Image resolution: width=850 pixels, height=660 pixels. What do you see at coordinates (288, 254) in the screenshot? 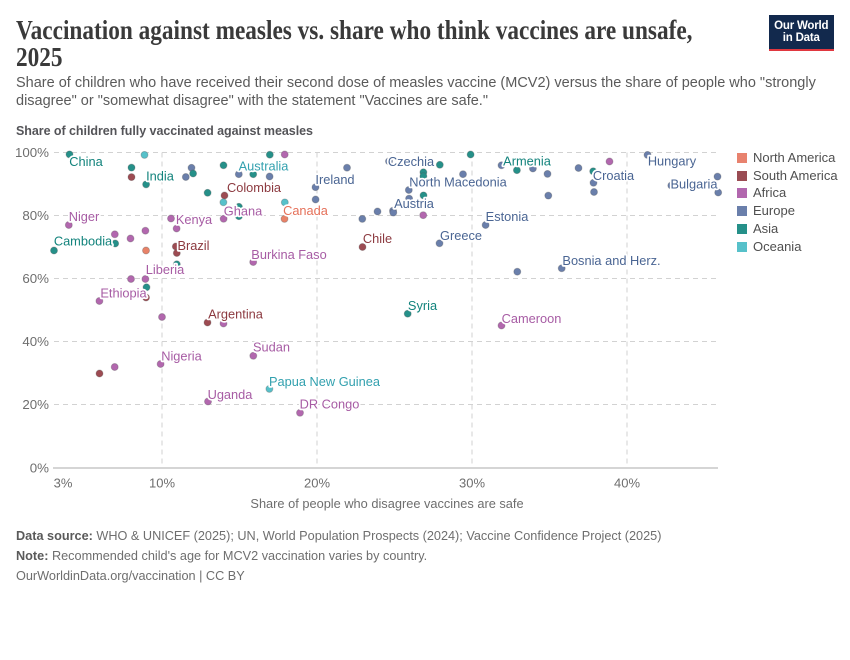
I see `svg-text: Burkina Faso` at bounding box center [288, 254].